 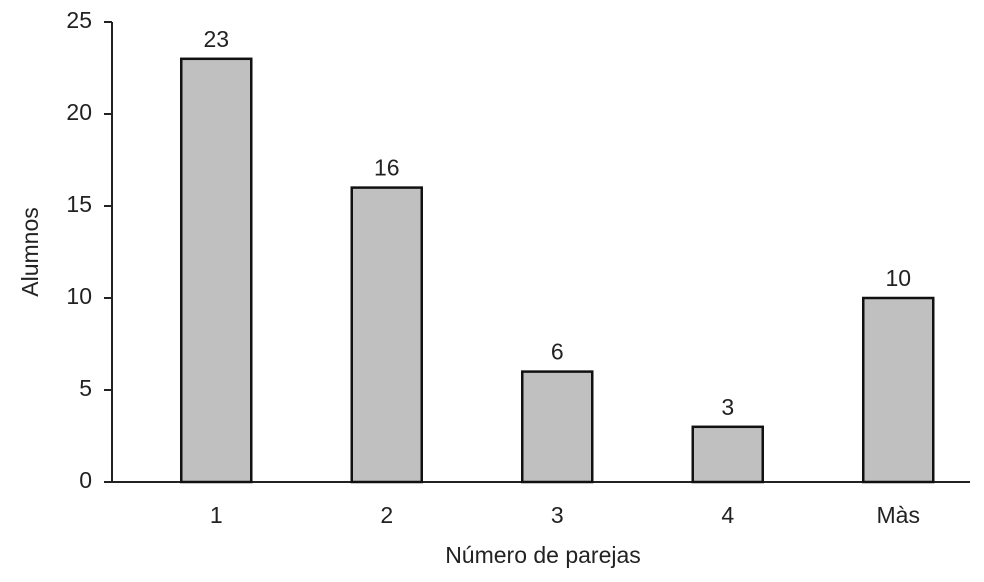 I want to click on y-tick-label: 5, so click(x=85, y=388).